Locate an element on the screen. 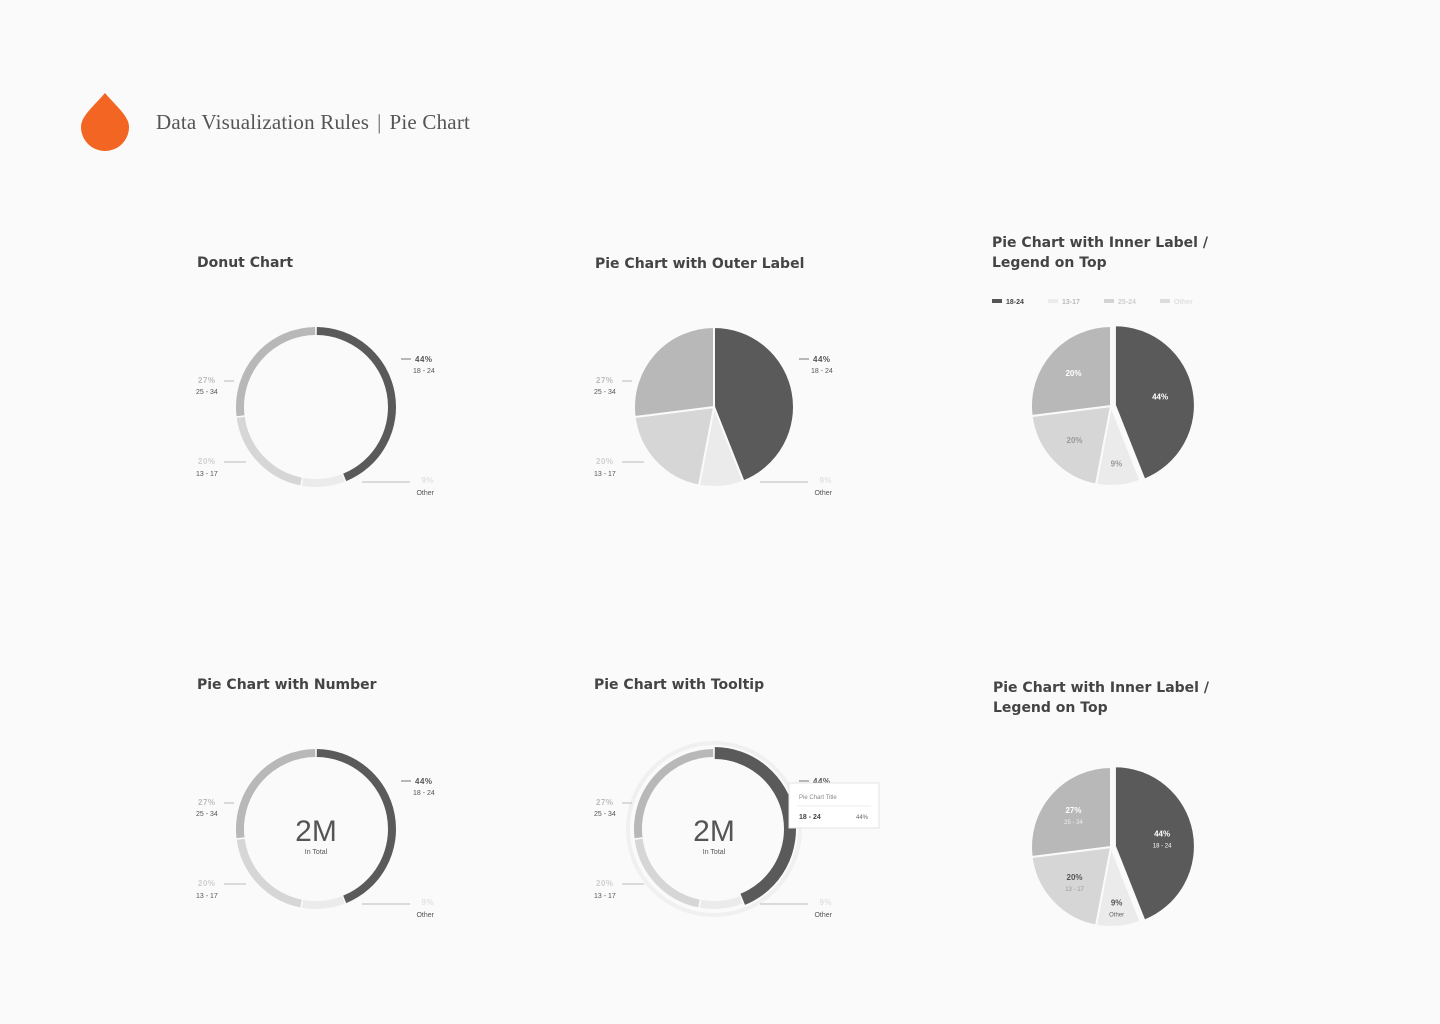 The height and width of the screenshot is (1024, 1440). slice-inner-sublabel: Other is located at coordinates (1116, 916).